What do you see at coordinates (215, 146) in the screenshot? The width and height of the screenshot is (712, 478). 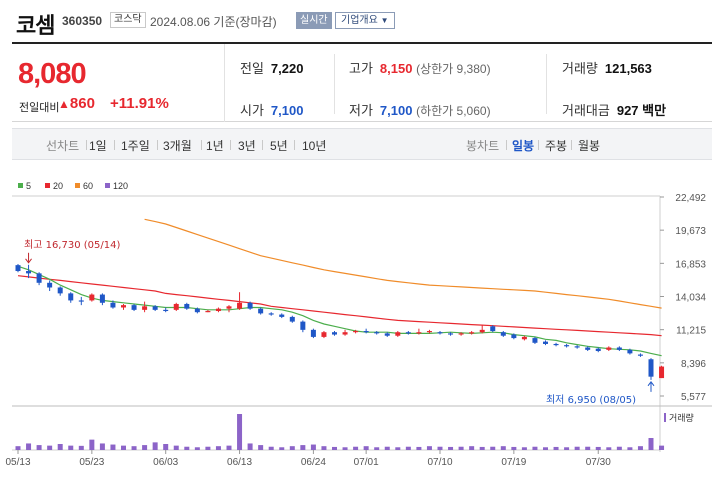 I see `tab-1year: 1년` at bounding box center [215, 146].